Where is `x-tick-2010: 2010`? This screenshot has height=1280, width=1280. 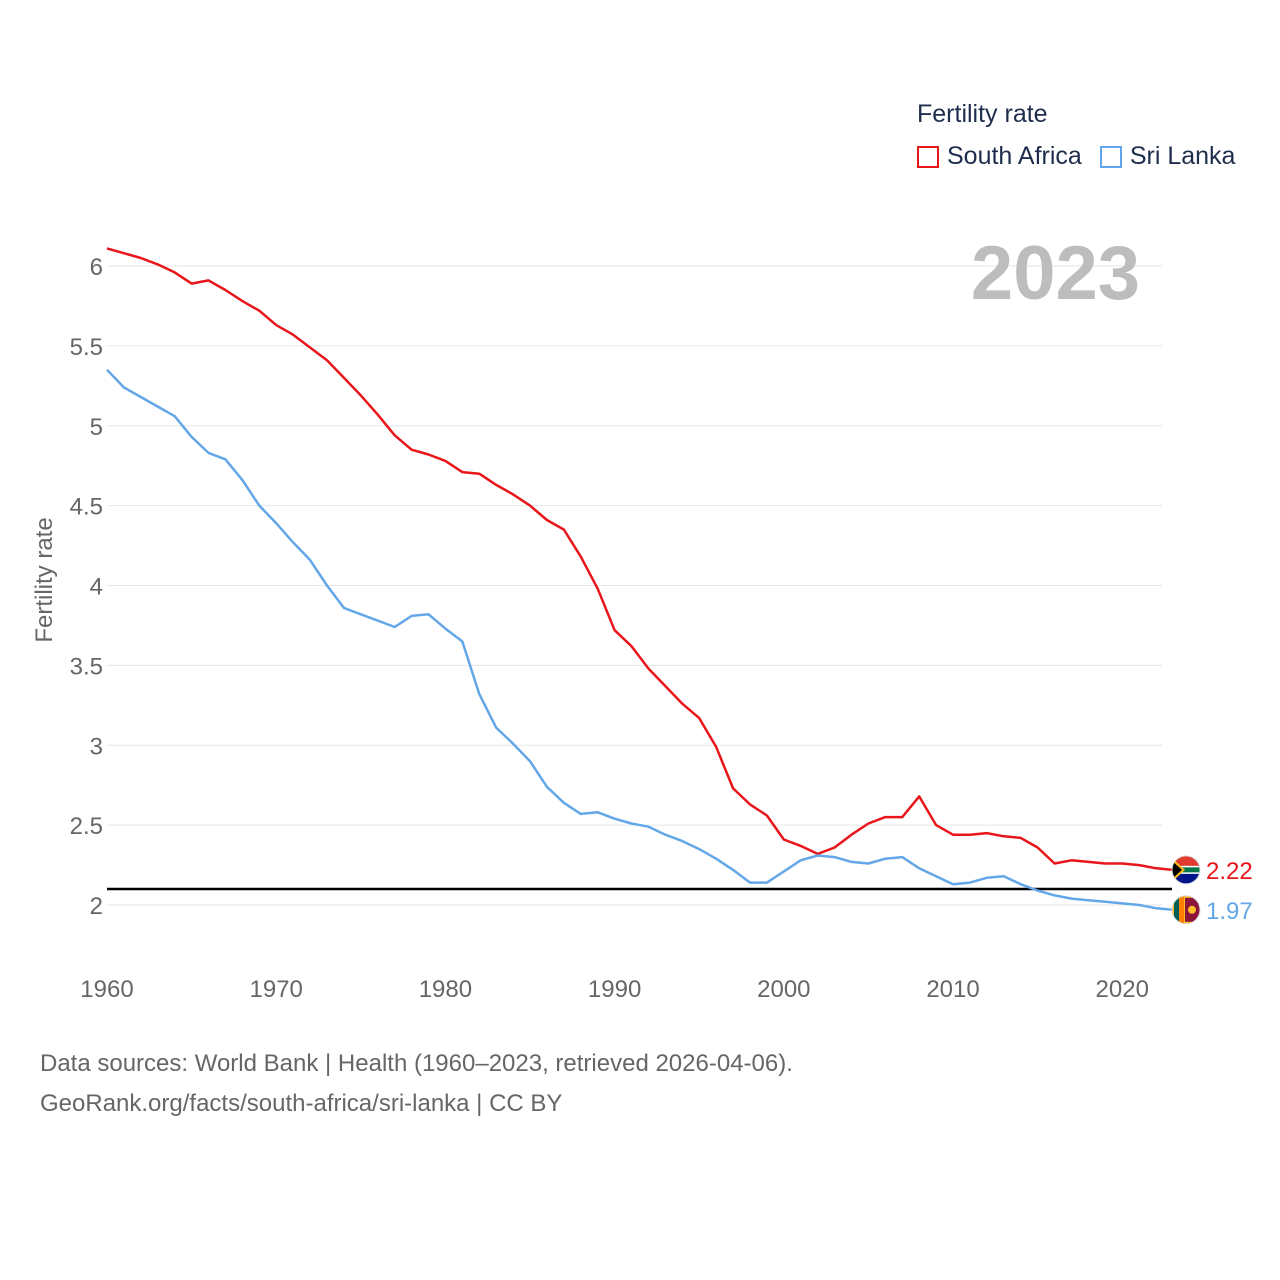
x-tick-2010: 2010 is located at coordinates (952, 989).